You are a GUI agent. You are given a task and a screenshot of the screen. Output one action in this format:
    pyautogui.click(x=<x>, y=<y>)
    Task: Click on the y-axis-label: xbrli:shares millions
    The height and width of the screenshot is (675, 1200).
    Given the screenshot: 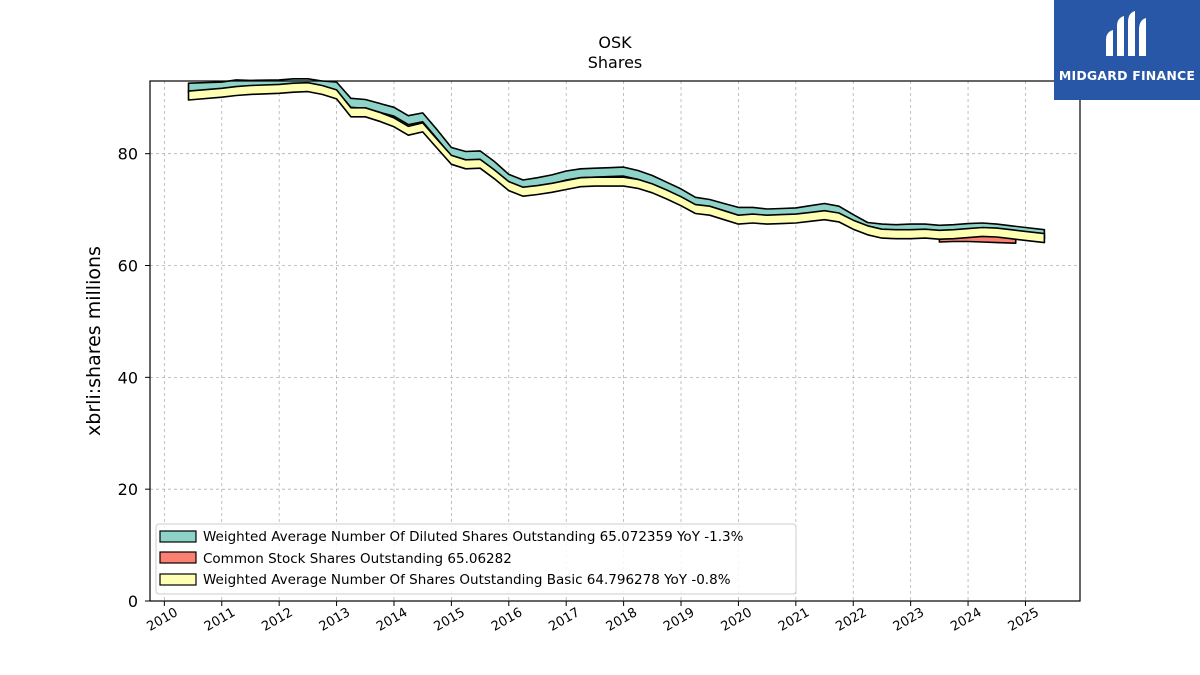 What is the action you would take?
    pyautogui.click(x=94, y=341)
    